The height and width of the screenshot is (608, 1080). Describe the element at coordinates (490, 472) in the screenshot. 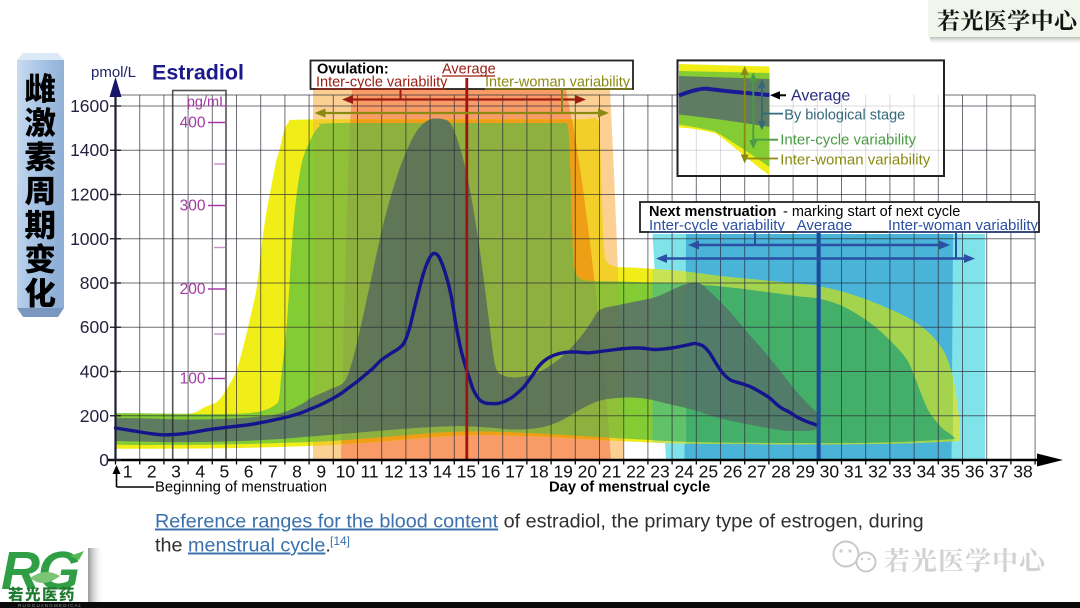

I see `svg-text: 16` at that location.